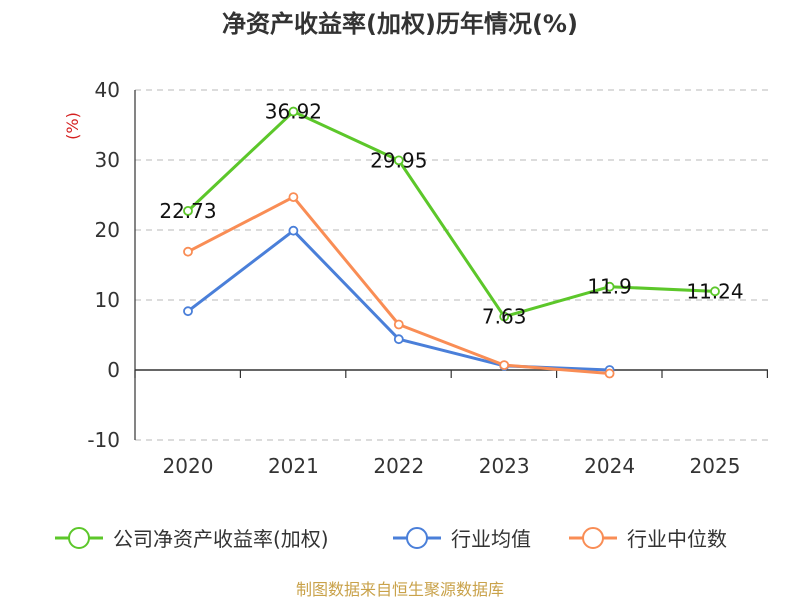 This screenshot has height=600, width=800. I want to click on legend-label: 行业均值, so click(491, 539).